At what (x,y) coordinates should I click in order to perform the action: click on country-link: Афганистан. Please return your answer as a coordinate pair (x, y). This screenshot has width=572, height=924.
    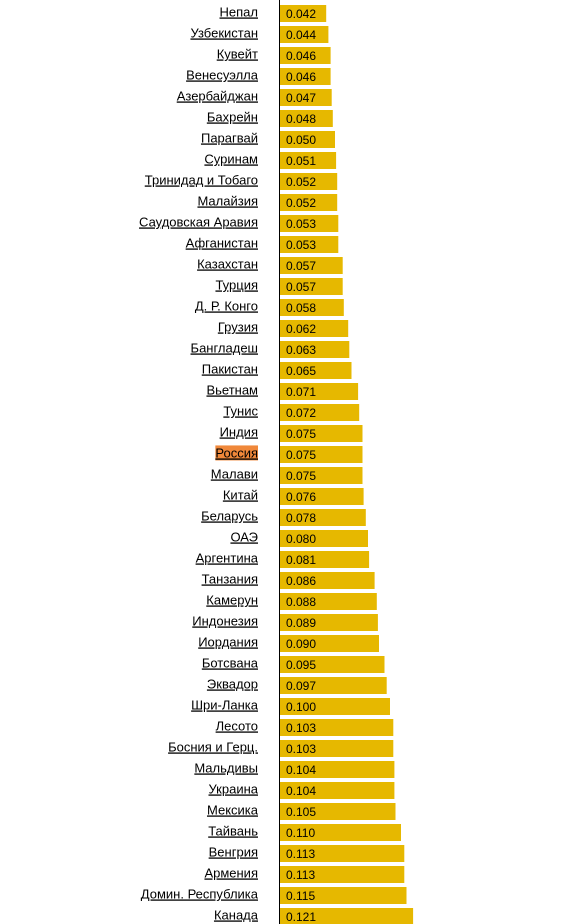
    Looking at the image, I should click on (222, 242).